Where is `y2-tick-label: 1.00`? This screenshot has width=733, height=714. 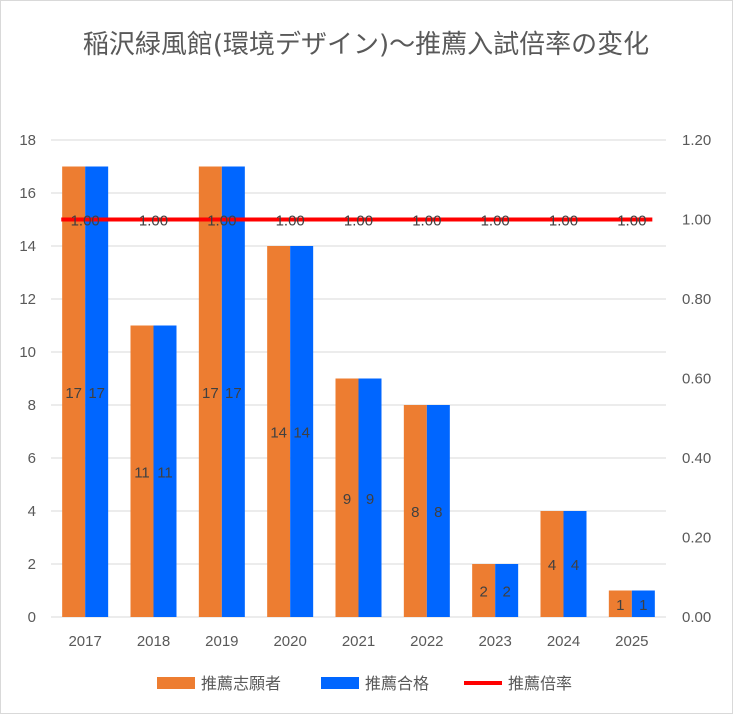
y2-tick-label: 1.00 is located at coordinates (696, 220).